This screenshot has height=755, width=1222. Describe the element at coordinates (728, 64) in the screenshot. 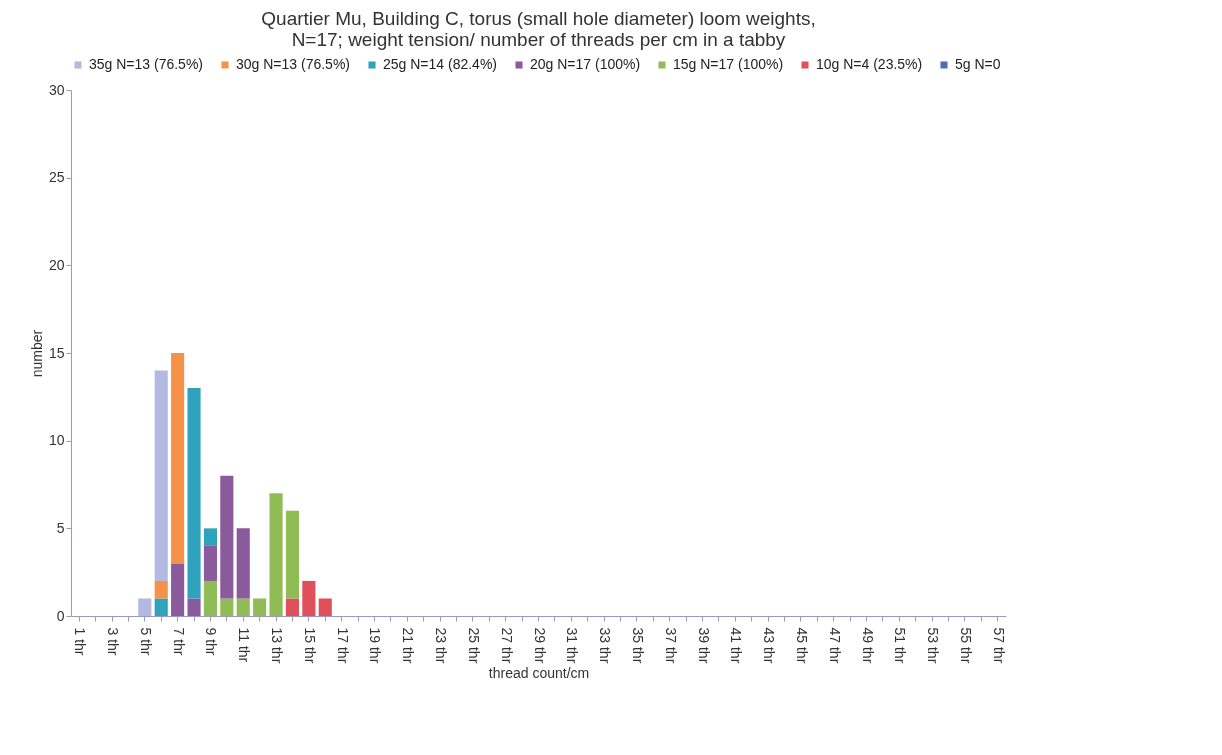

I see `legend-label: 15g N=17 (100%)` at that location.